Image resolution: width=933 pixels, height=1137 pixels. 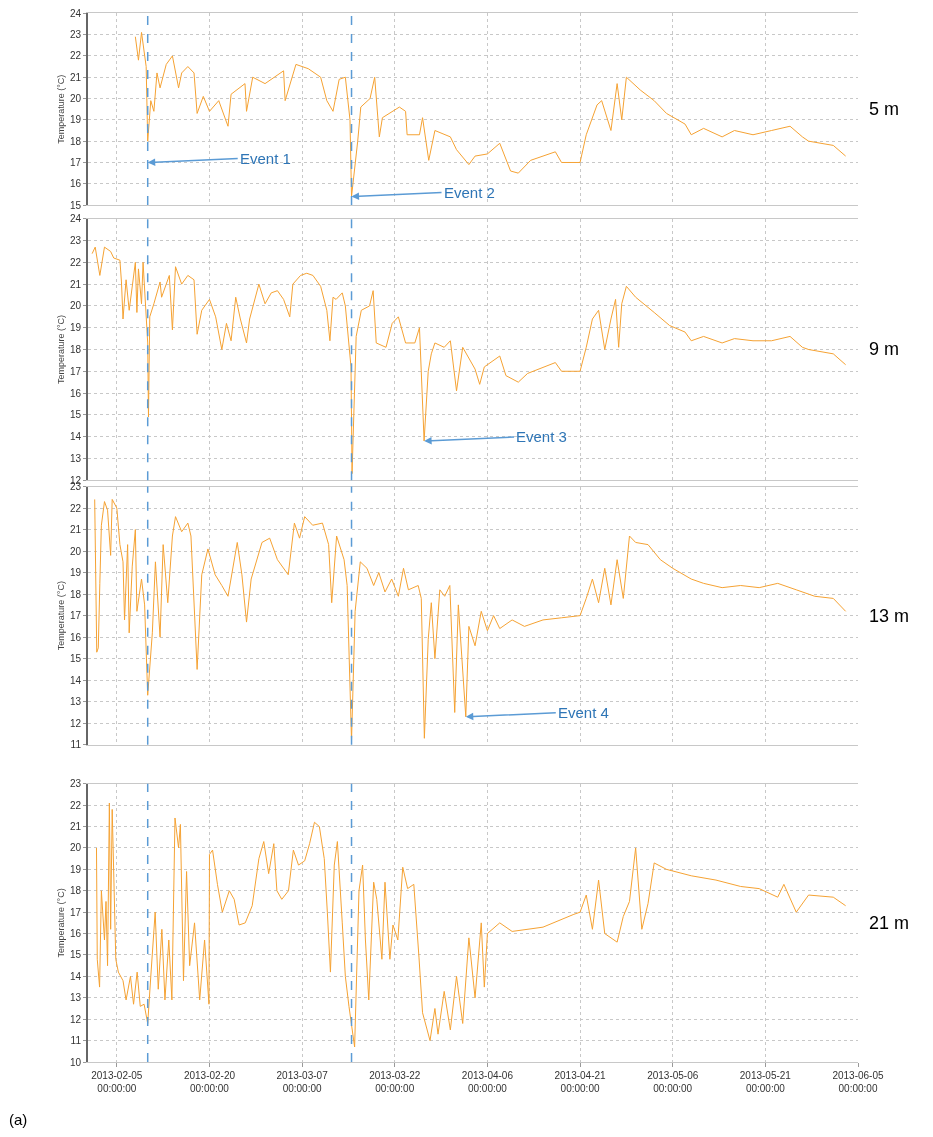 What do you see at coordinates (858, 1082) in the screenshot?
I see `x-tick-label: 2013-06-05 00:00:00` at bounding box center [858, 1082].